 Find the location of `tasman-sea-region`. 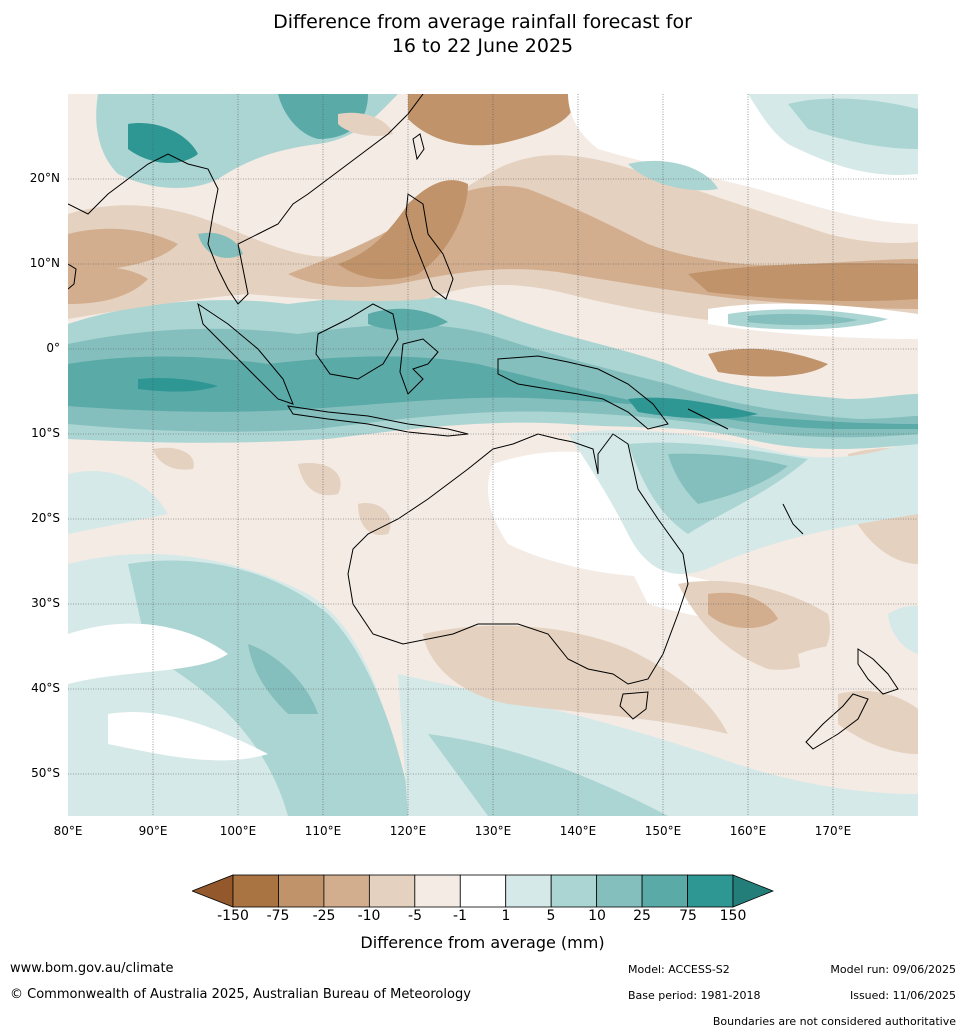

tasman-sea-region is located at coordinates (858, 679).